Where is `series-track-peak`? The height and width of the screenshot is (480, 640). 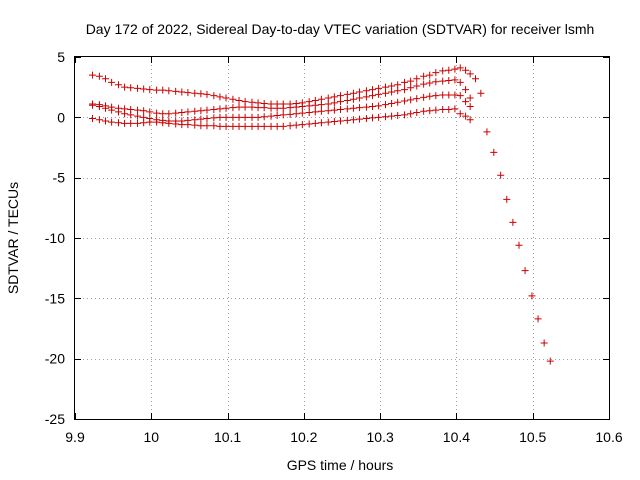
series-track-peak is located at coordinates (505, 214).